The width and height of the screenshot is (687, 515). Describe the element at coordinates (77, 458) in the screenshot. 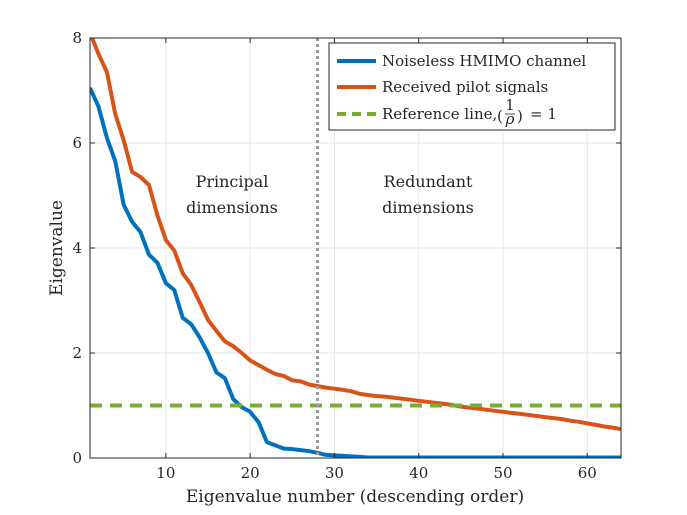

I see `y-tick-label: 0` at that location.